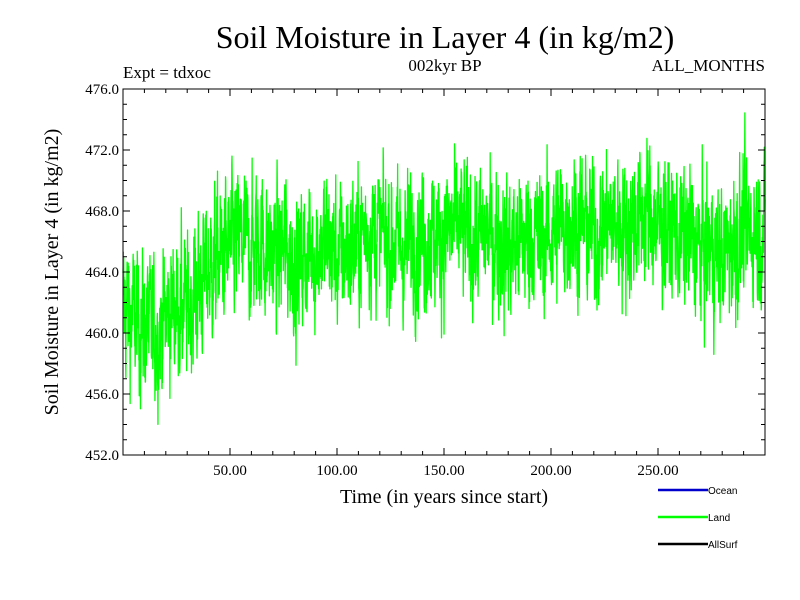  I want to click on chart-title: Soil Moisture in Layer 4 (in kg/m2), so click(445, 37).